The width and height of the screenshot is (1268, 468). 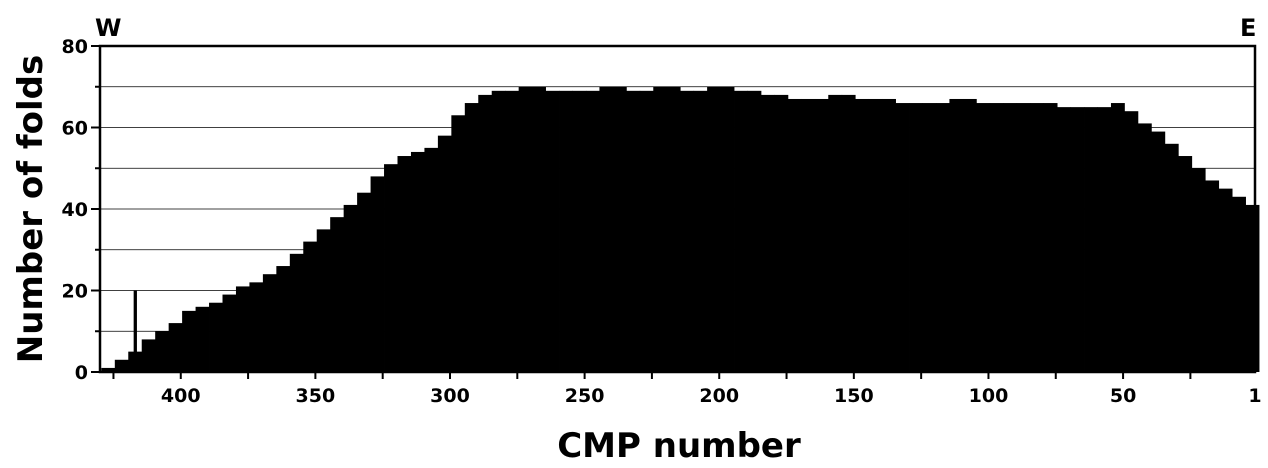 I want to click on y-axis-title: Number of folds, so click(x=31, y=209).